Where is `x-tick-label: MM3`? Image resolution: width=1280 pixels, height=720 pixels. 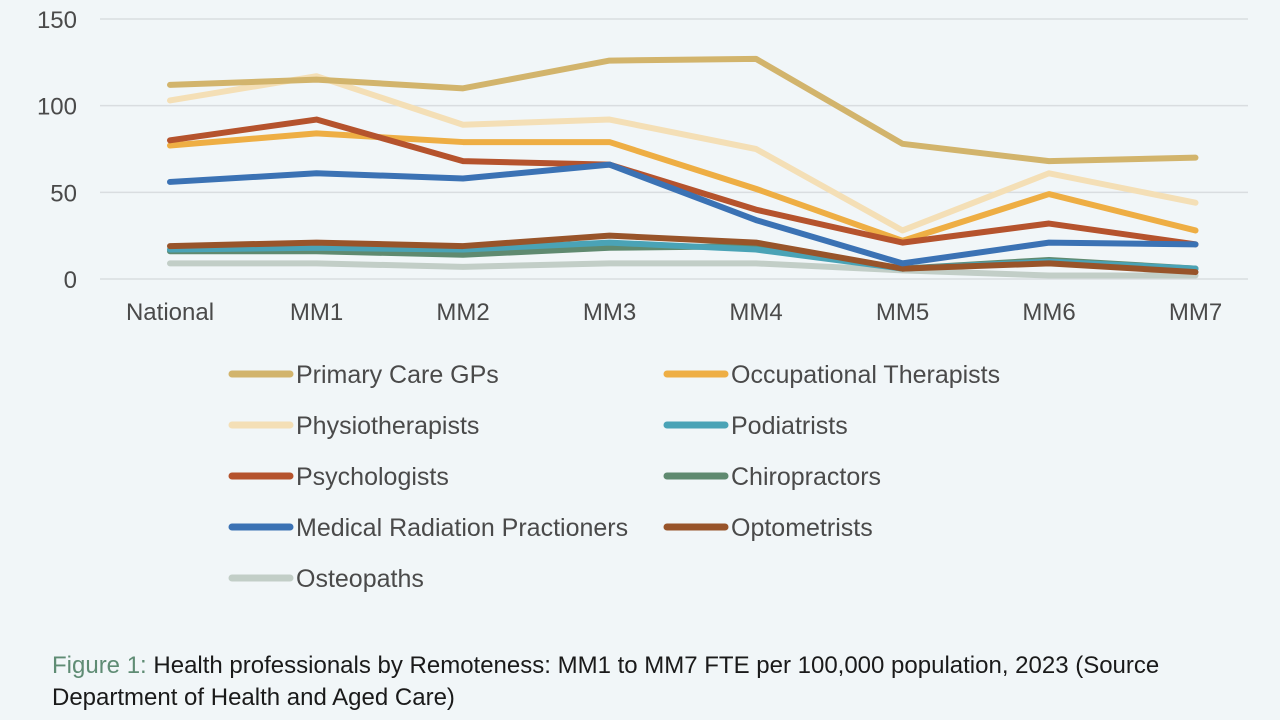 x-tick-label: MM3 is located at coordinates (609, 312).